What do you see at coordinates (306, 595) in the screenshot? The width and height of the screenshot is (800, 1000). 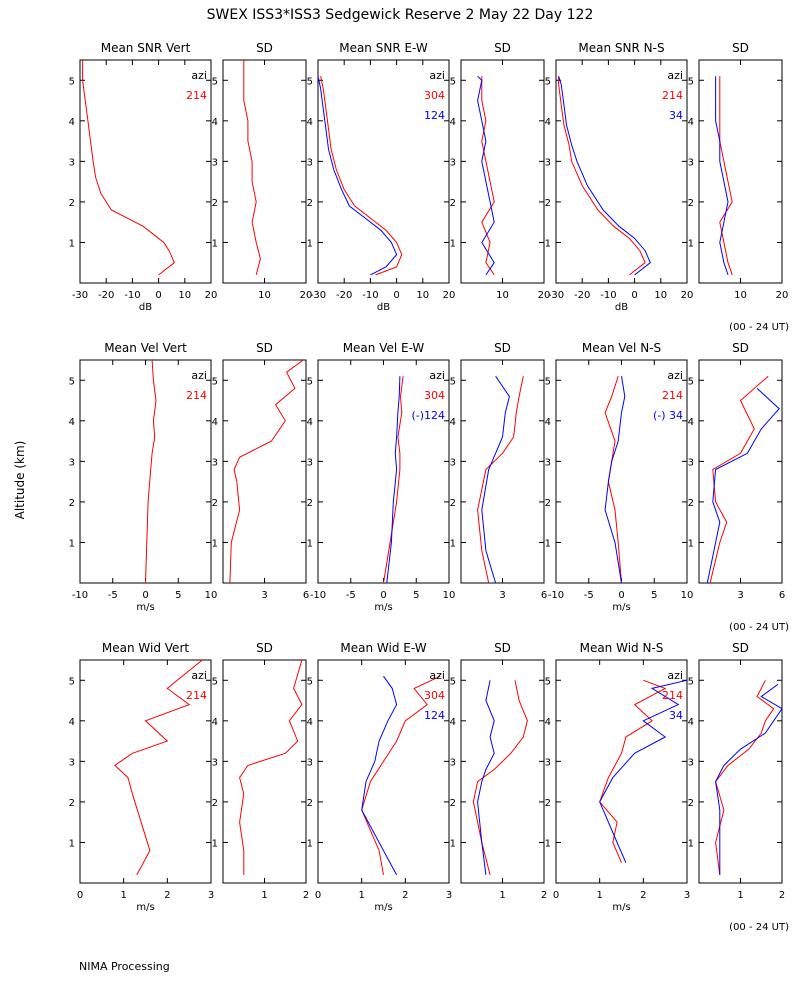 I see `x-tick-label: 6` at bounding box center [306, 595].